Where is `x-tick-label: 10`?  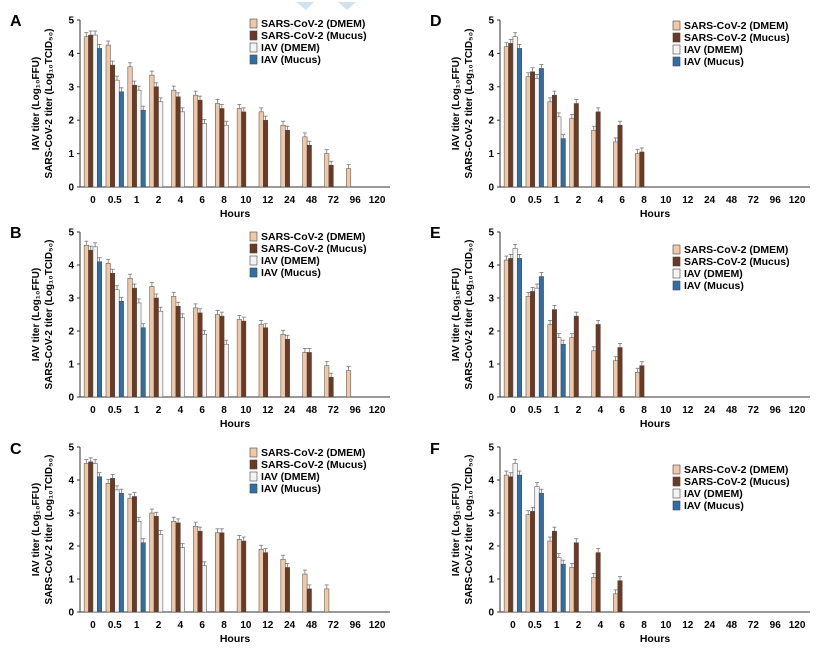
x-tick-label: 10 is located at coordinates (246, 410).